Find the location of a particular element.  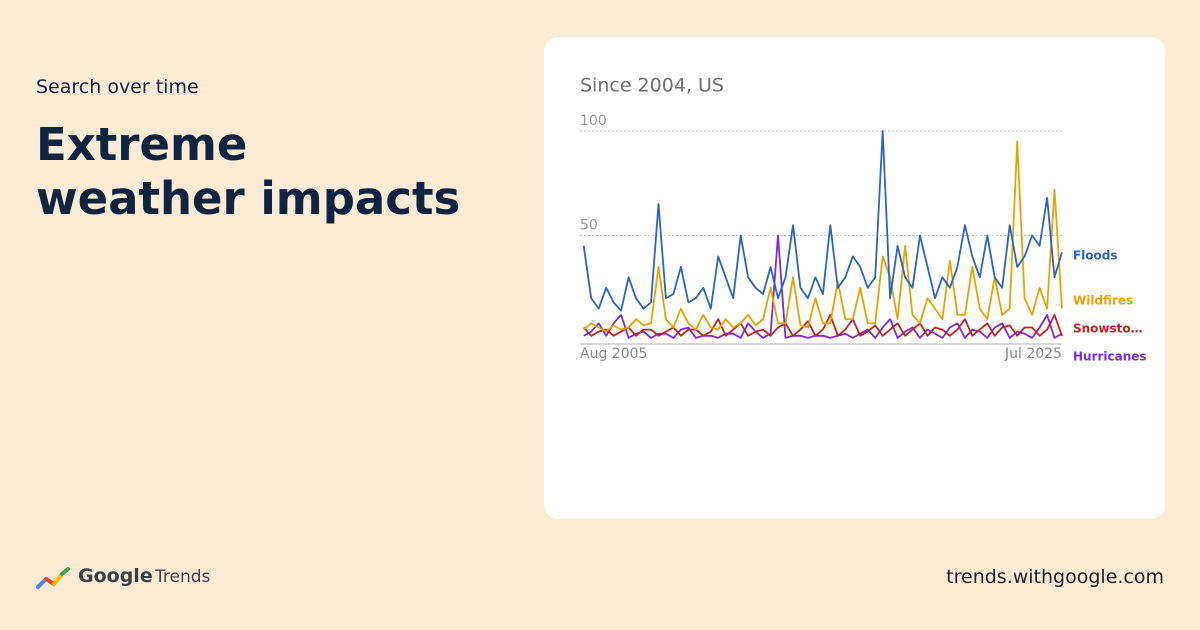

y-tick-label: 100 is located at coordinates (593, 121).